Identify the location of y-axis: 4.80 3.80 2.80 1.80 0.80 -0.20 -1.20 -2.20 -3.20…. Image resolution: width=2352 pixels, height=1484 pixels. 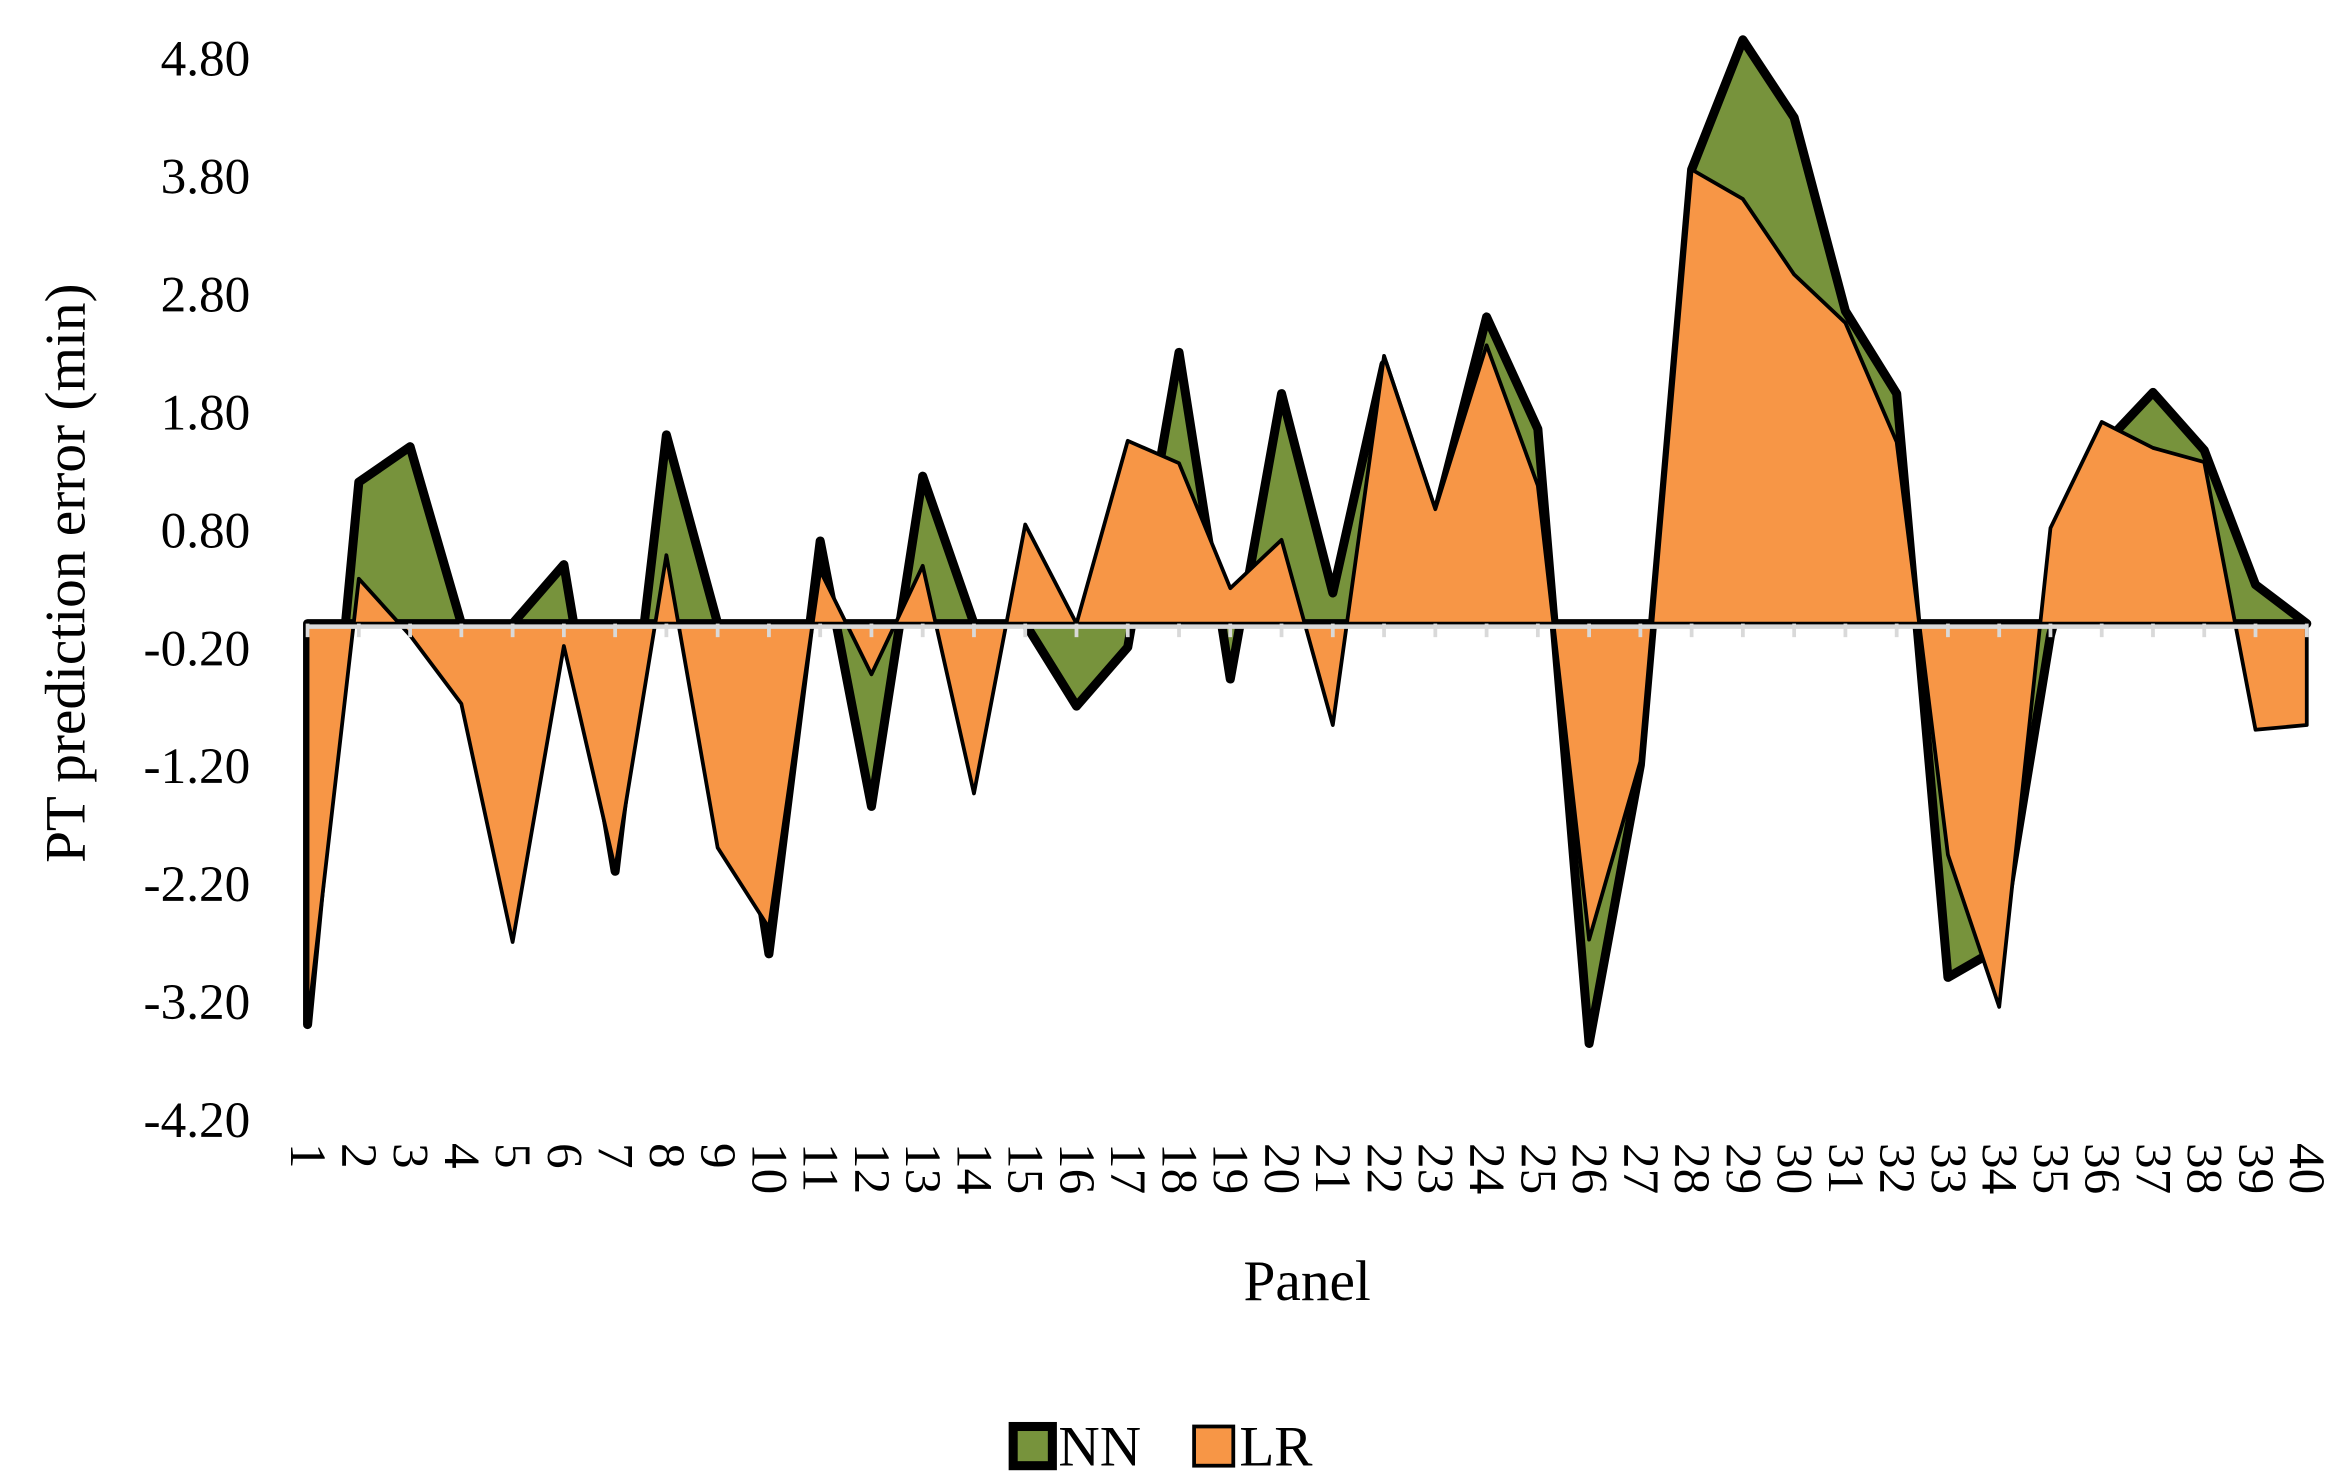
(197, 590).